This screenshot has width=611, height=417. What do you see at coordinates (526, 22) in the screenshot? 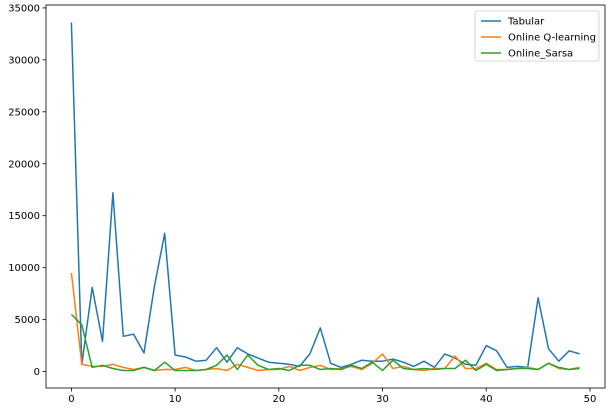
I see `legend-label: Tabular` at bounding box center [526, 22].